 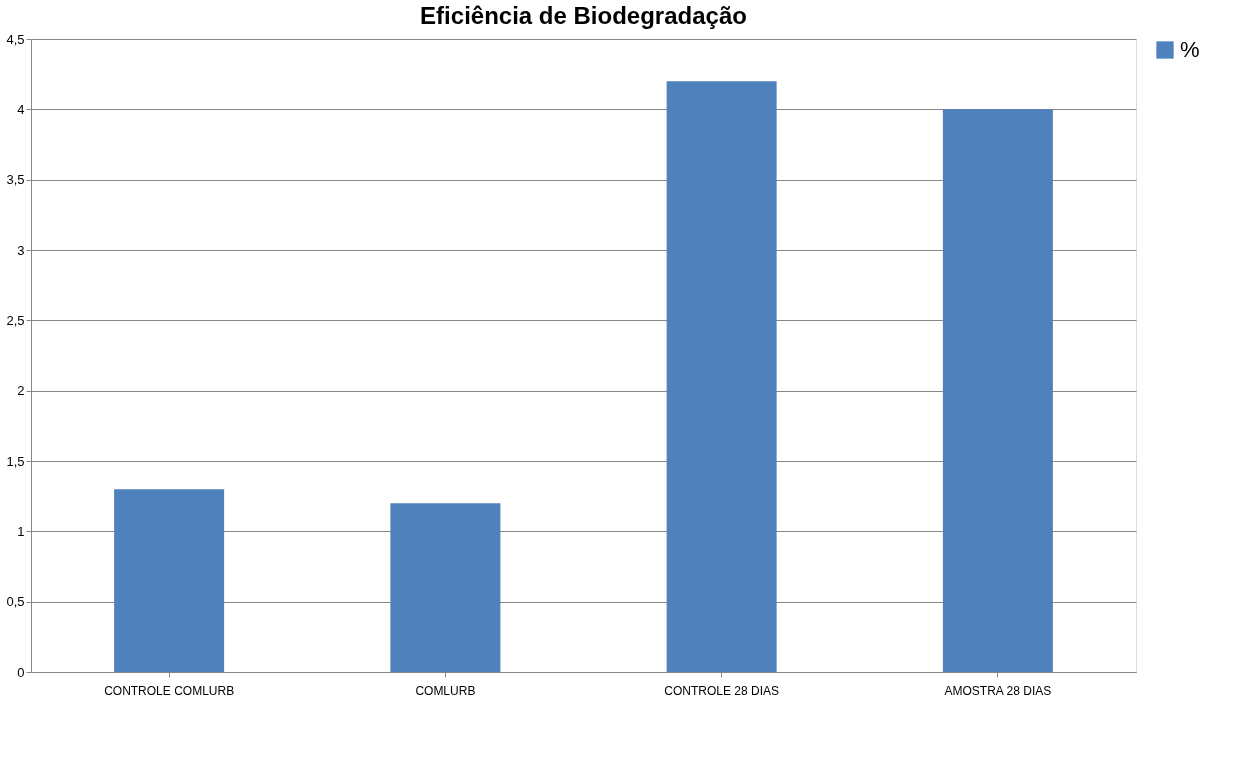 What do you see at coordinates (169, 690) in the screenshot?
I see `x-tick-label: CONTROLE COMLURB` at bounding box center [169, 690].